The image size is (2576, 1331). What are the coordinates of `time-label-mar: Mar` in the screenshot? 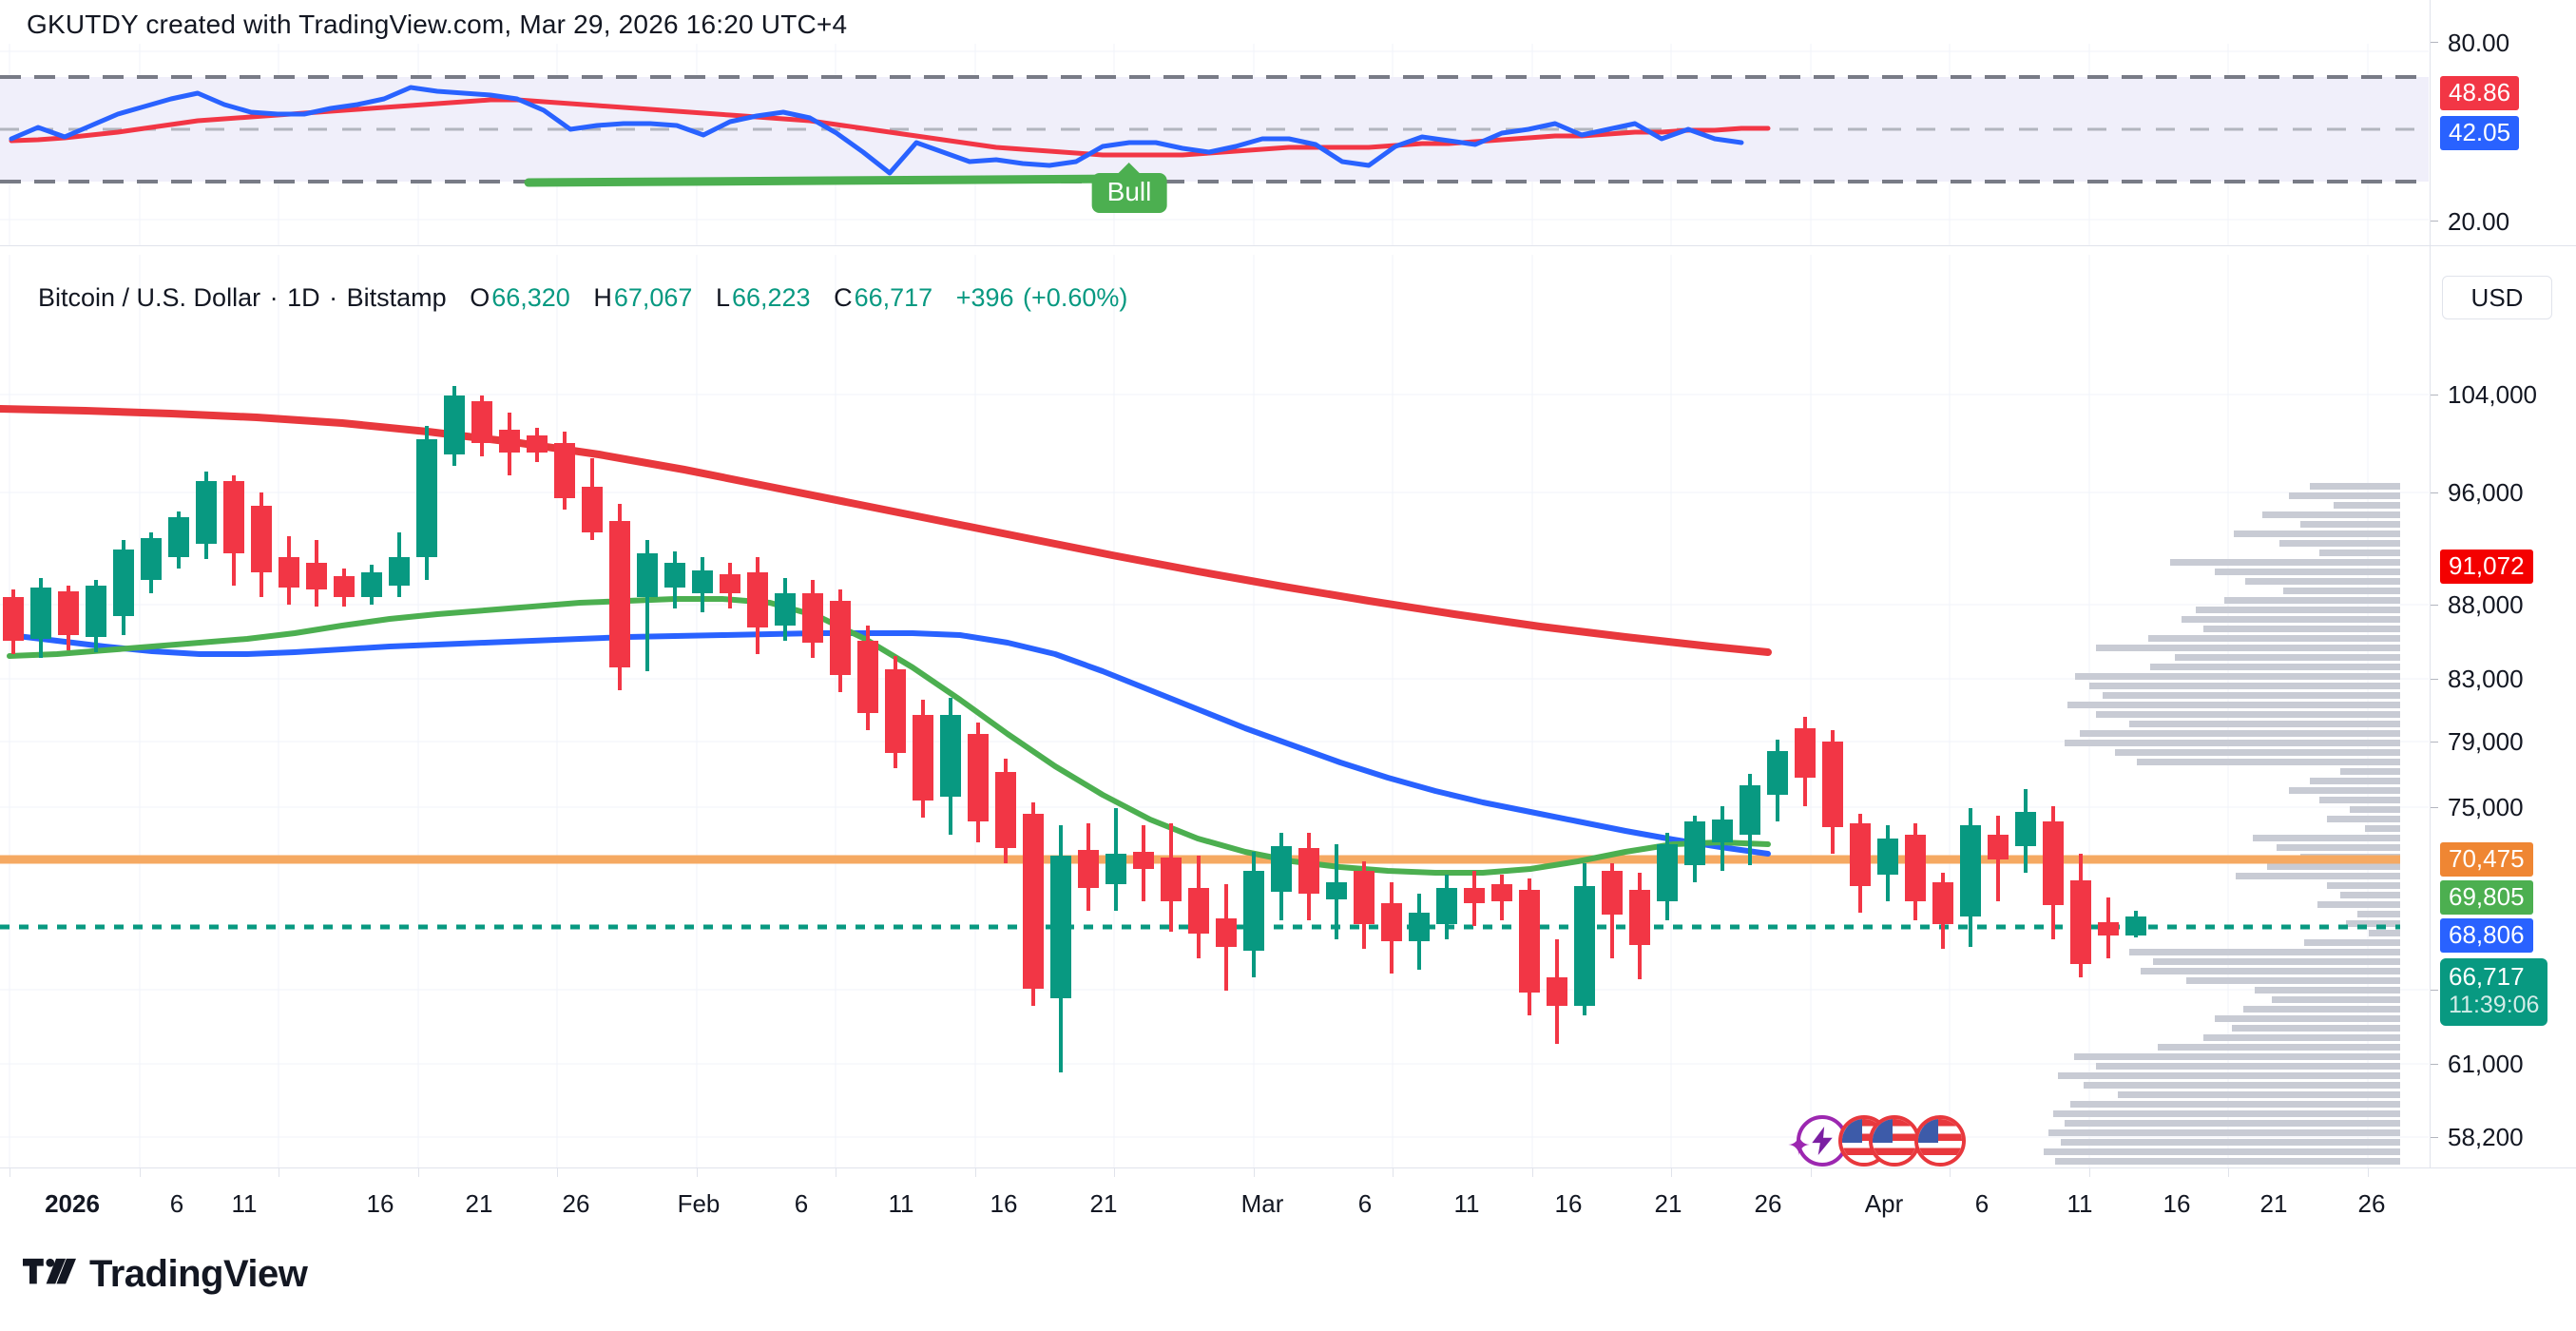 It's located at (1262, 1204).